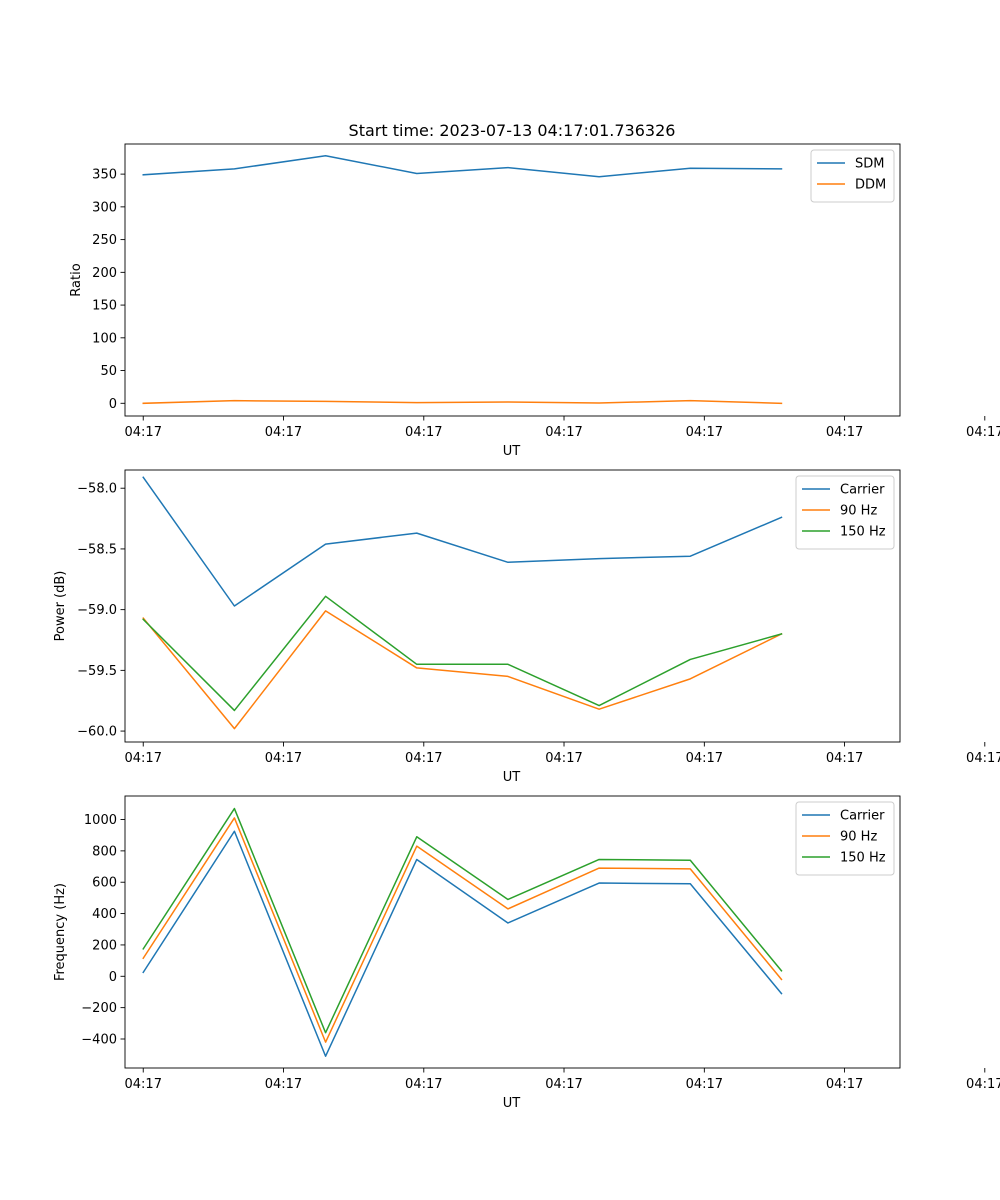 This screenshot has width=1000, height=1200. Describe the element at coordinates (104, 240) in the screenshot. I see `y-tick-label: 250` at that location.